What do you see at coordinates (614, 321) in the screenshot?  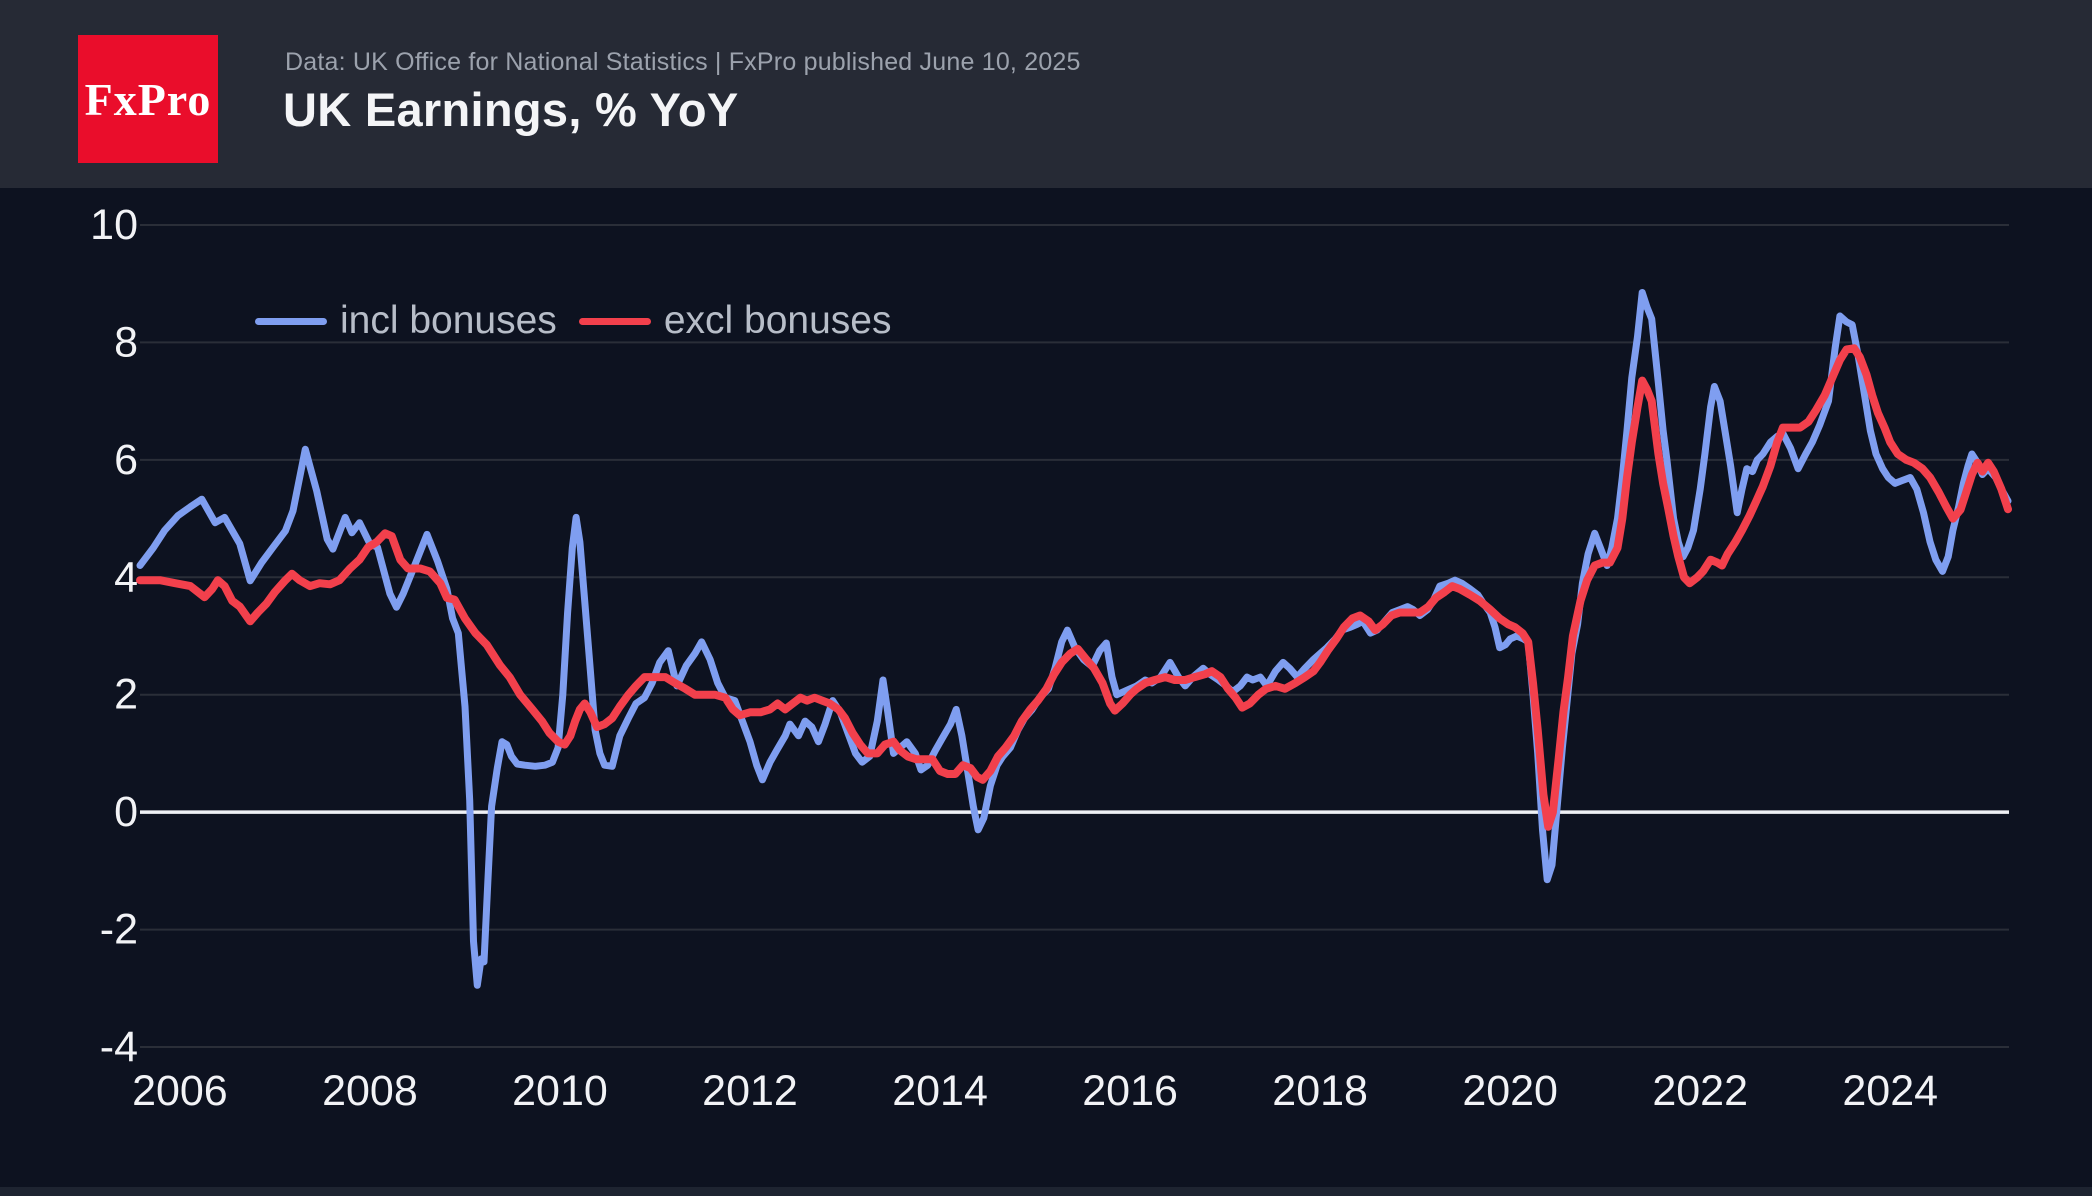 I see `excl-bonuses-line-swatch-icon` at bounding box center [614, 321].